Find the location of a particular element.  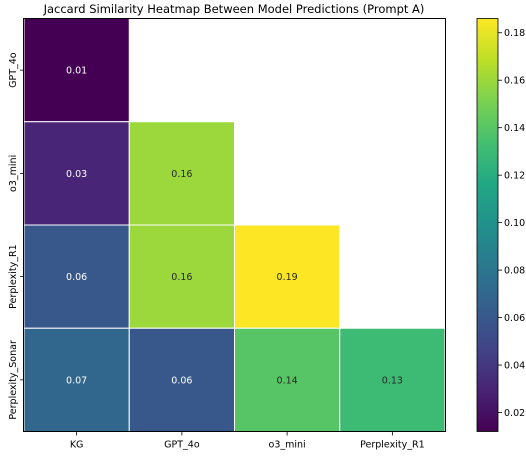

colorbar-tick-label: 0.14 is located at coordinates (514, 128).